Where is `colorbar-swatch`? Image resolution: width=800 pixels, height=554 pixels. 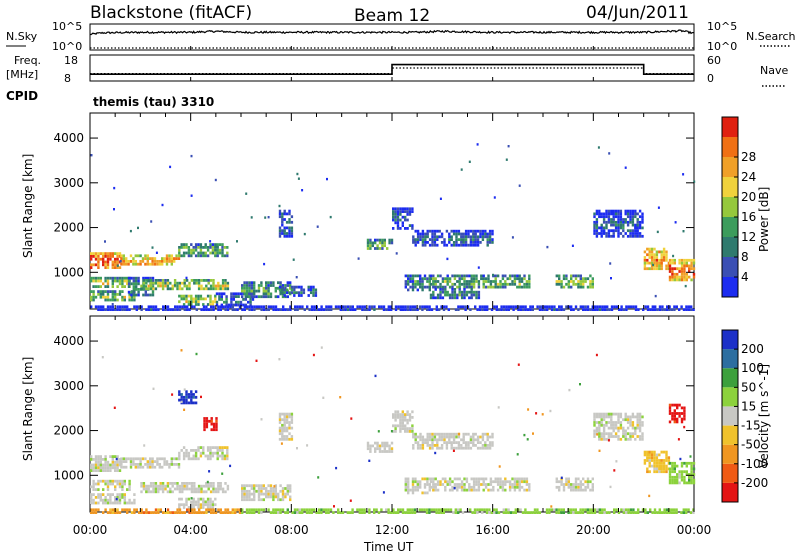 colorbar-swatch is located at coordinates (730, 147).